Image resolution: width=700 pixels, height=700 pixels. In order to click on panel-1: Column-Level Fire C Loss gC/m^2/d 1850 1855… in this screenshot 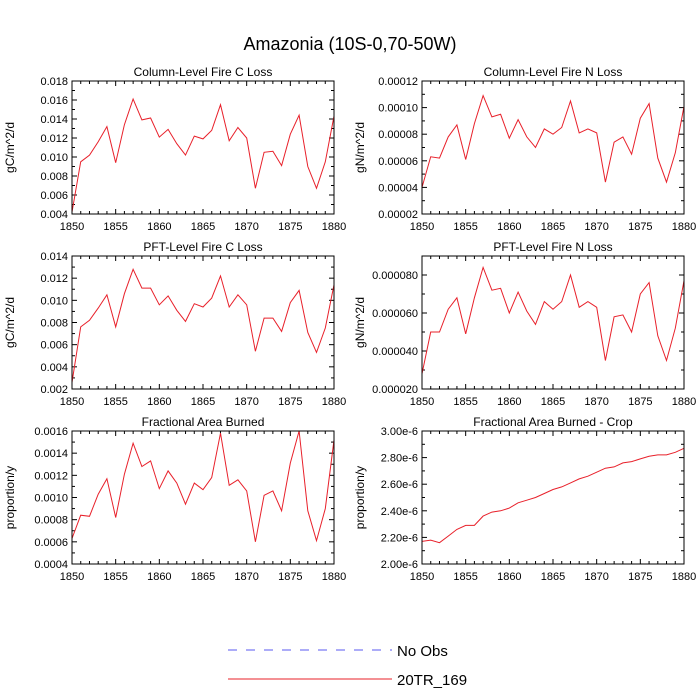, I will do `click(174, 149)`.